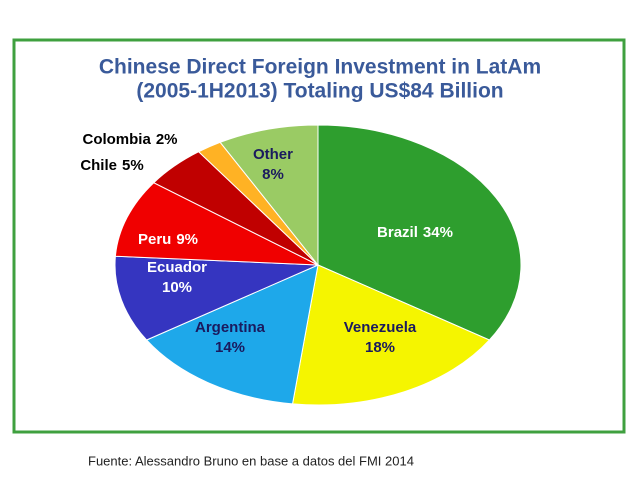 Image resolution: width=638 pixels, height=479 pixels. I want to click on value-label: 10%, so click(177, 287).